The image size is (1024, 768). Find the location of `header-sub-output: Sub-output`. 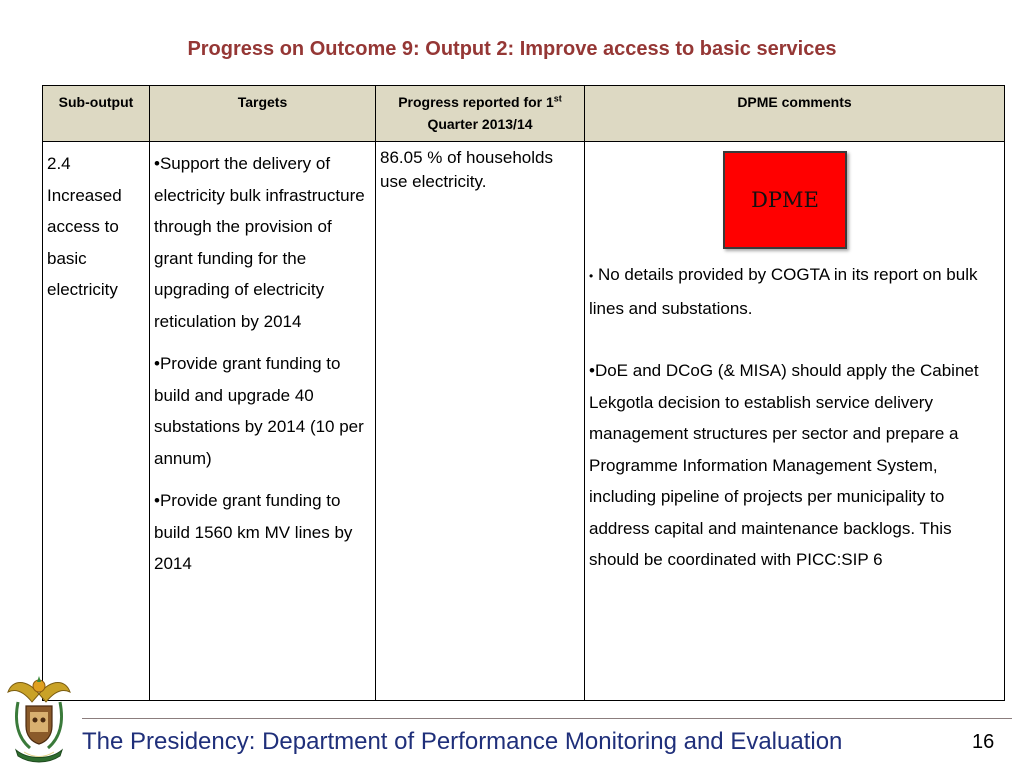

header-sub-output: Sub-output is located at coordinates (96, 113).